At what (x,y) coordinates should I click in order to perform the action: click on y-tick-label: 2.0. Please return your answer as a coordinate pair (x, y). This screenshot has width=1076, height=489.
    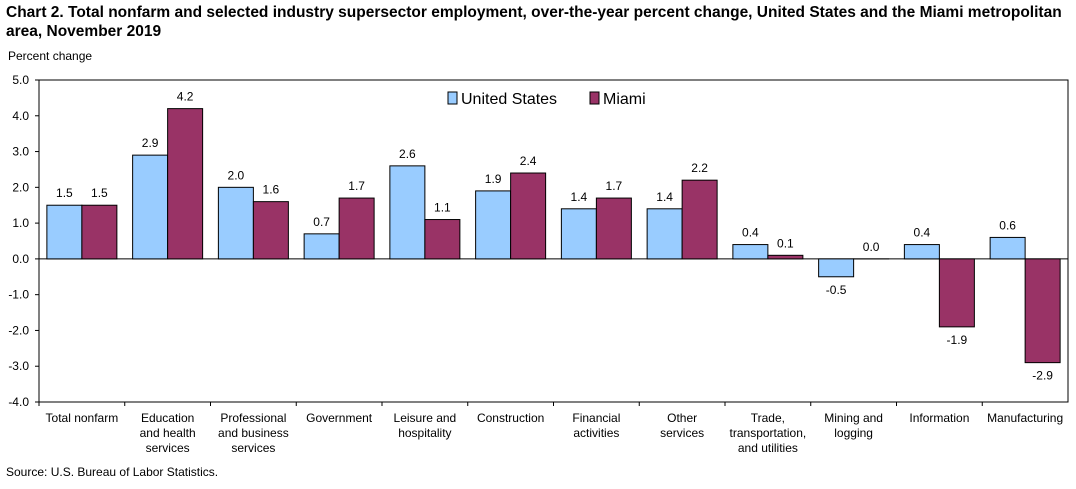
    Looking at the image, I should click on (20, 187).